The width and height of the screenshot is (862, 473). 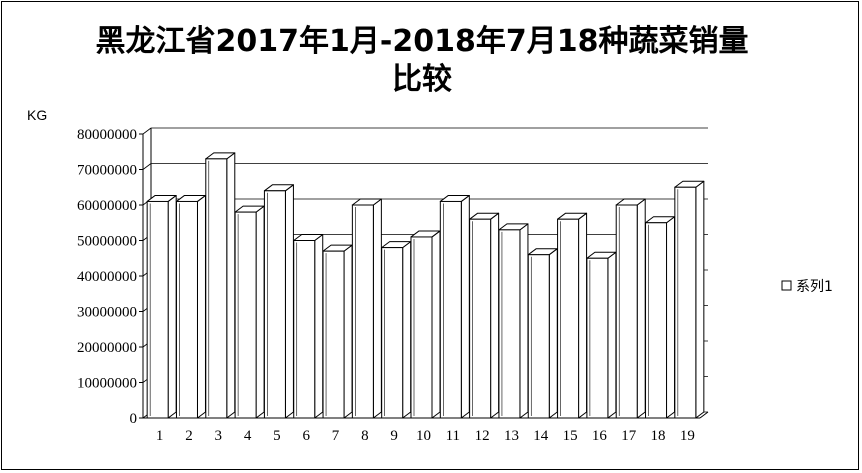 What do you see at coordinates (134, 419) in the screenshot?
I see `y-tick-label: 0` at bounding box center [134, 419].